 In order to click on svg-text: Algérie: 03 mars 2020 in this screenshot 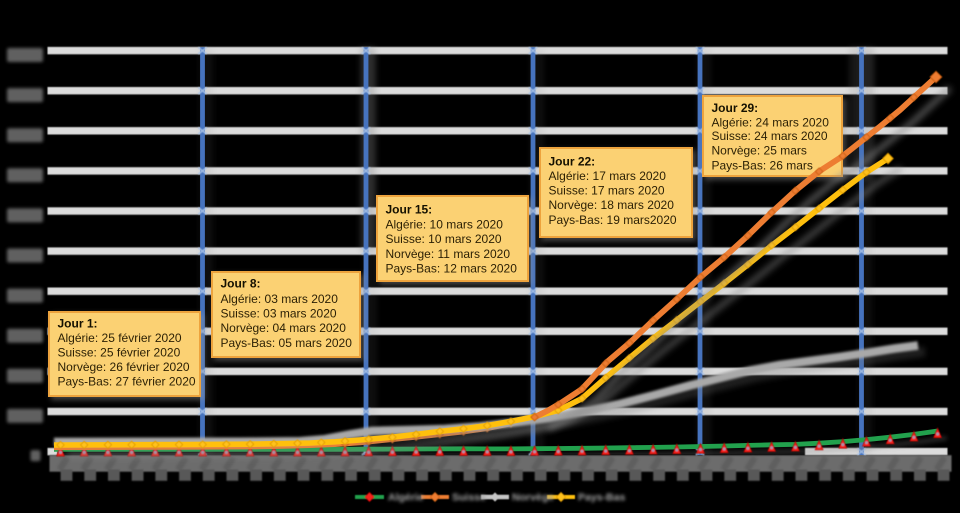, I will do `click(280, 299)`.